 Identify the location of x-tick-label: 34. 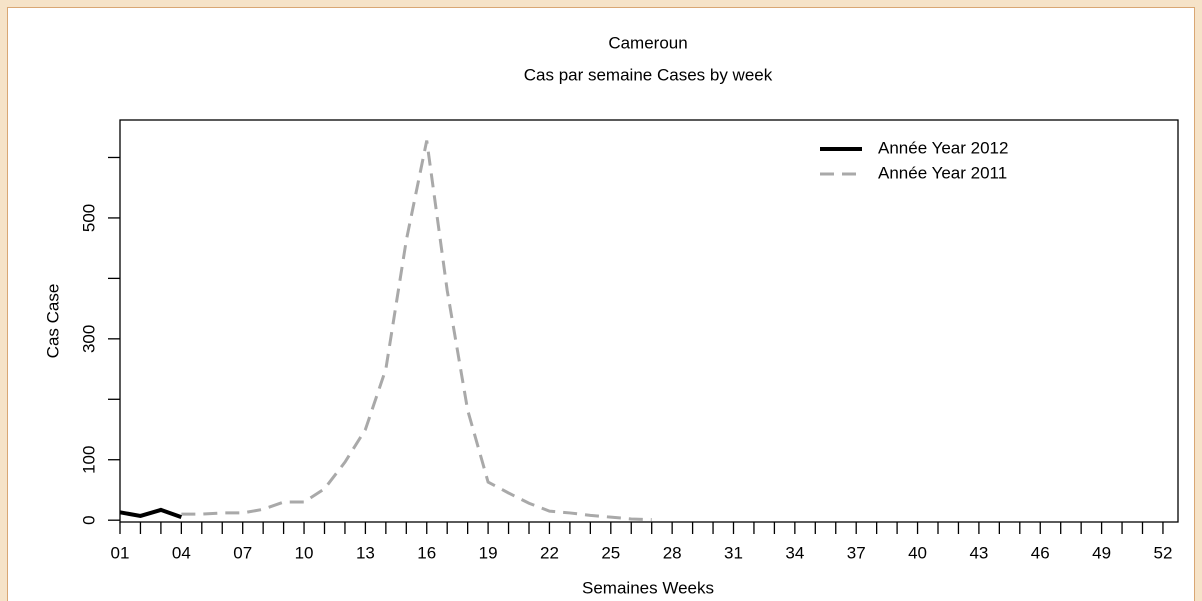
(794, 552).